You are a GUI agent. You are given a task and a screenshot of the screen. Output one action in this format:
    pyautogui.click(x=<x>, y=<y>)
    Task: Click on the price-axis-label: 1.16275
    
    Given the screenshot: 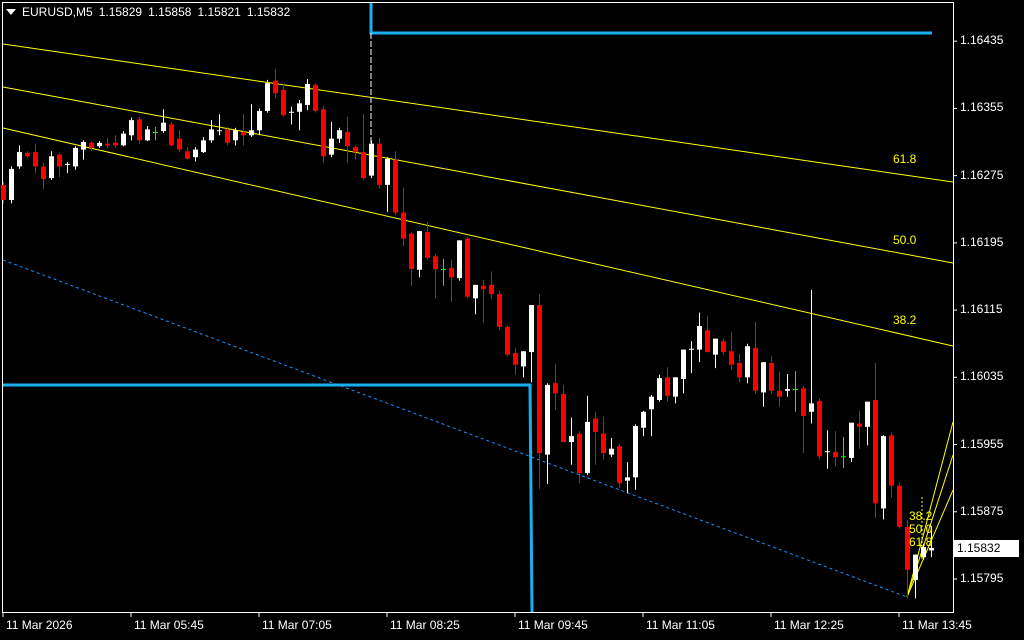 What is the action you would take?
    pyautogui.click(x=982, y=174)
    